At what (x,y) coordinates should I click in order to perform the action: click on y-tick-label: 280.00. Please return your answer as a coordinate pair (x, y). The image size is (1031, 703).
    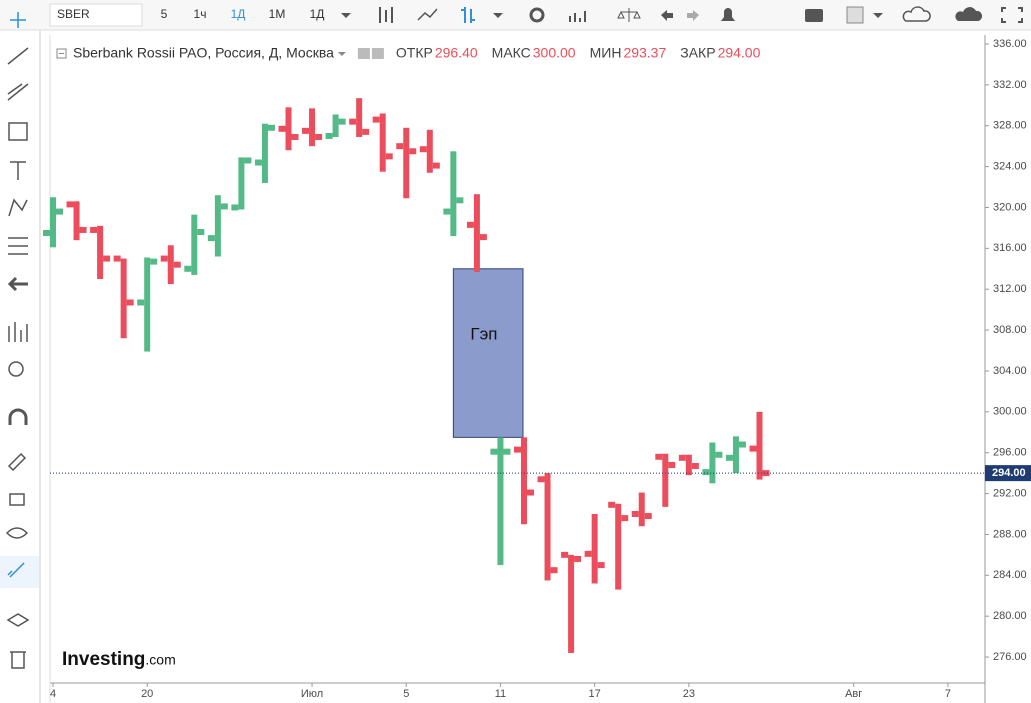
    Looking at the image, I should click on (1010, 616).